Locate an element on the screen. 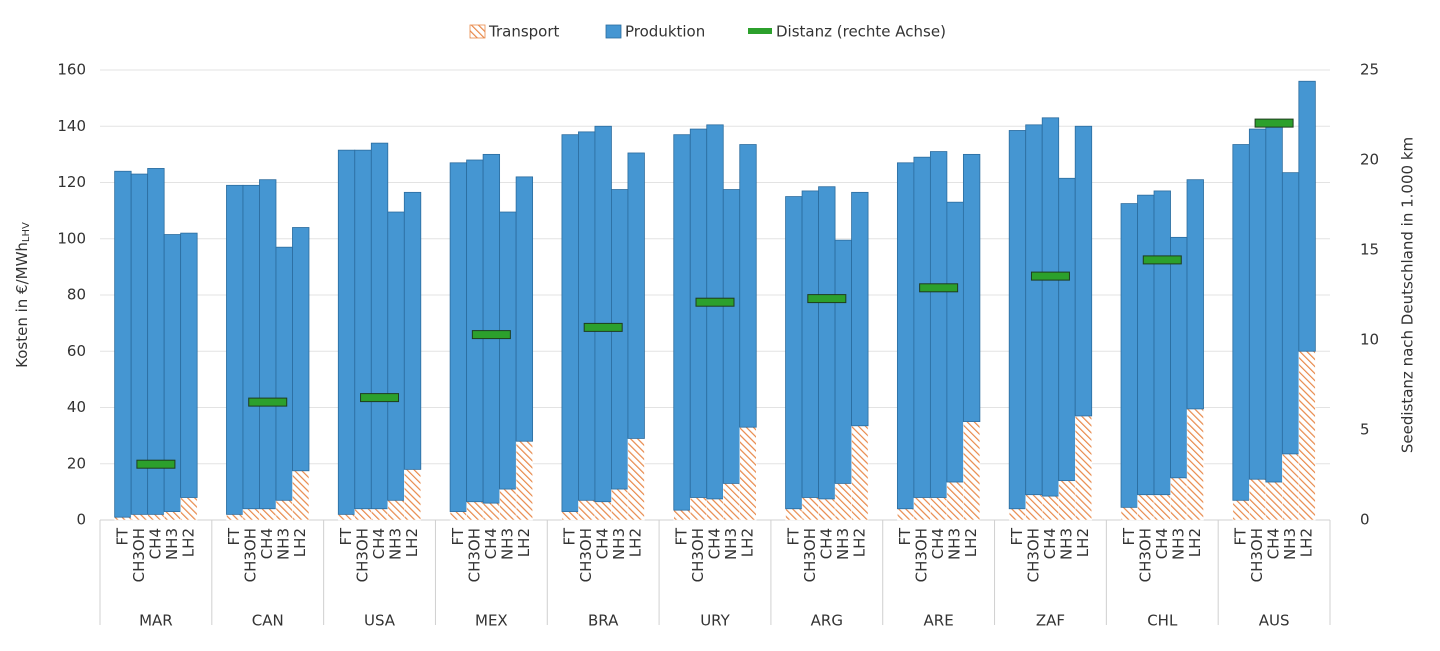 The height and width of the screenshot is (651, 1440). group-label: ZAF is located at coordinates (1050, 621).